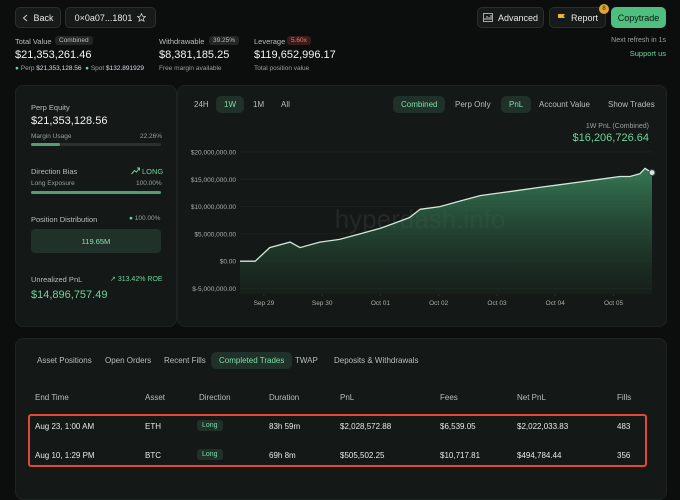  Describe the element at coordinates (96, 241) in the screenshot. I see `position-size: 119.65M` at that location.